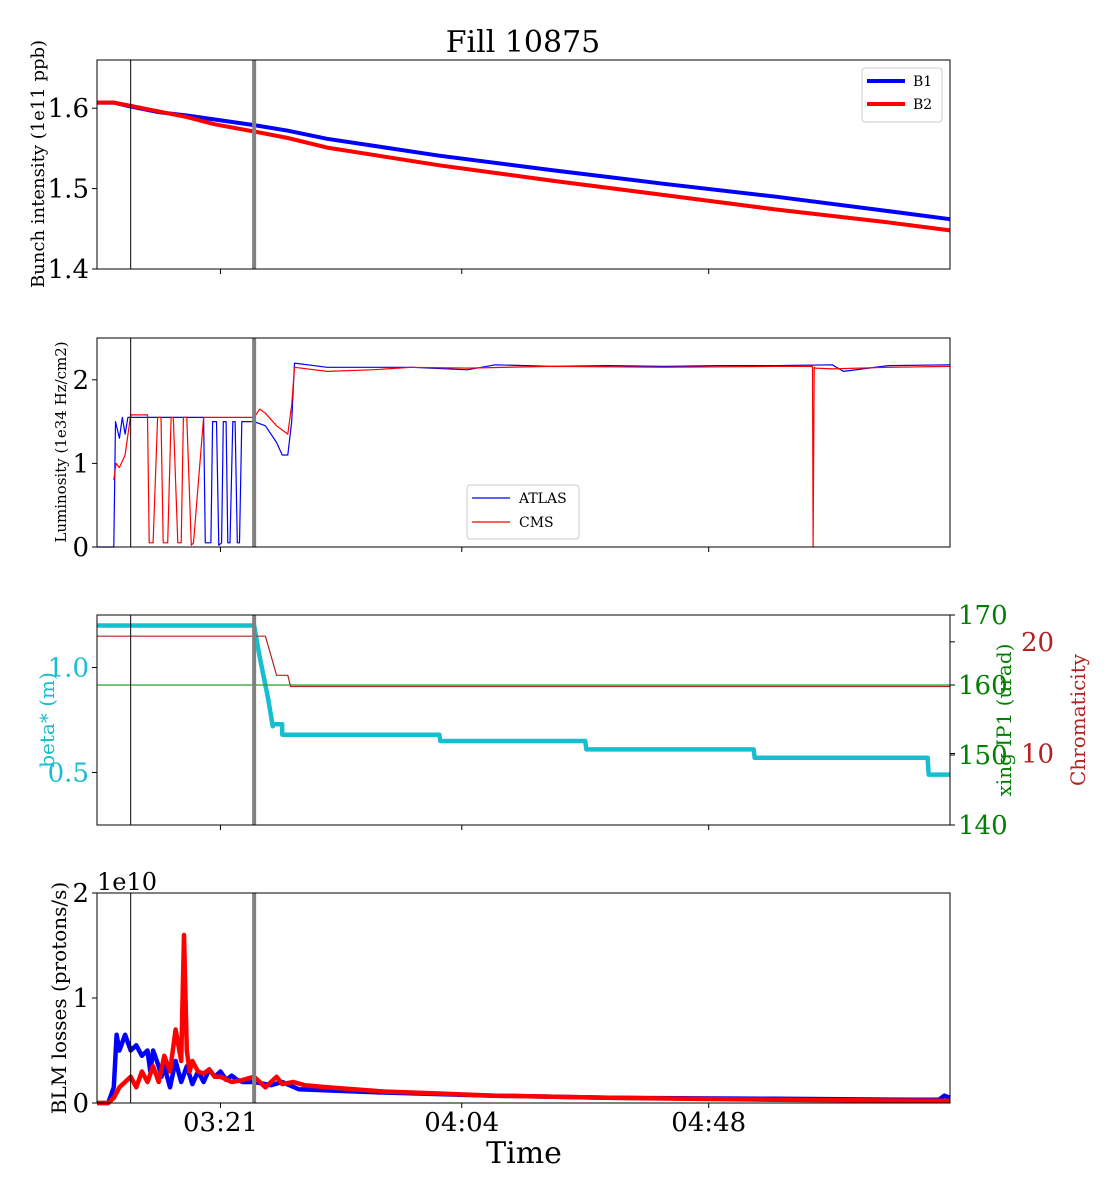  I want to click on y-tick-label: 1.6, so click(68, 109).